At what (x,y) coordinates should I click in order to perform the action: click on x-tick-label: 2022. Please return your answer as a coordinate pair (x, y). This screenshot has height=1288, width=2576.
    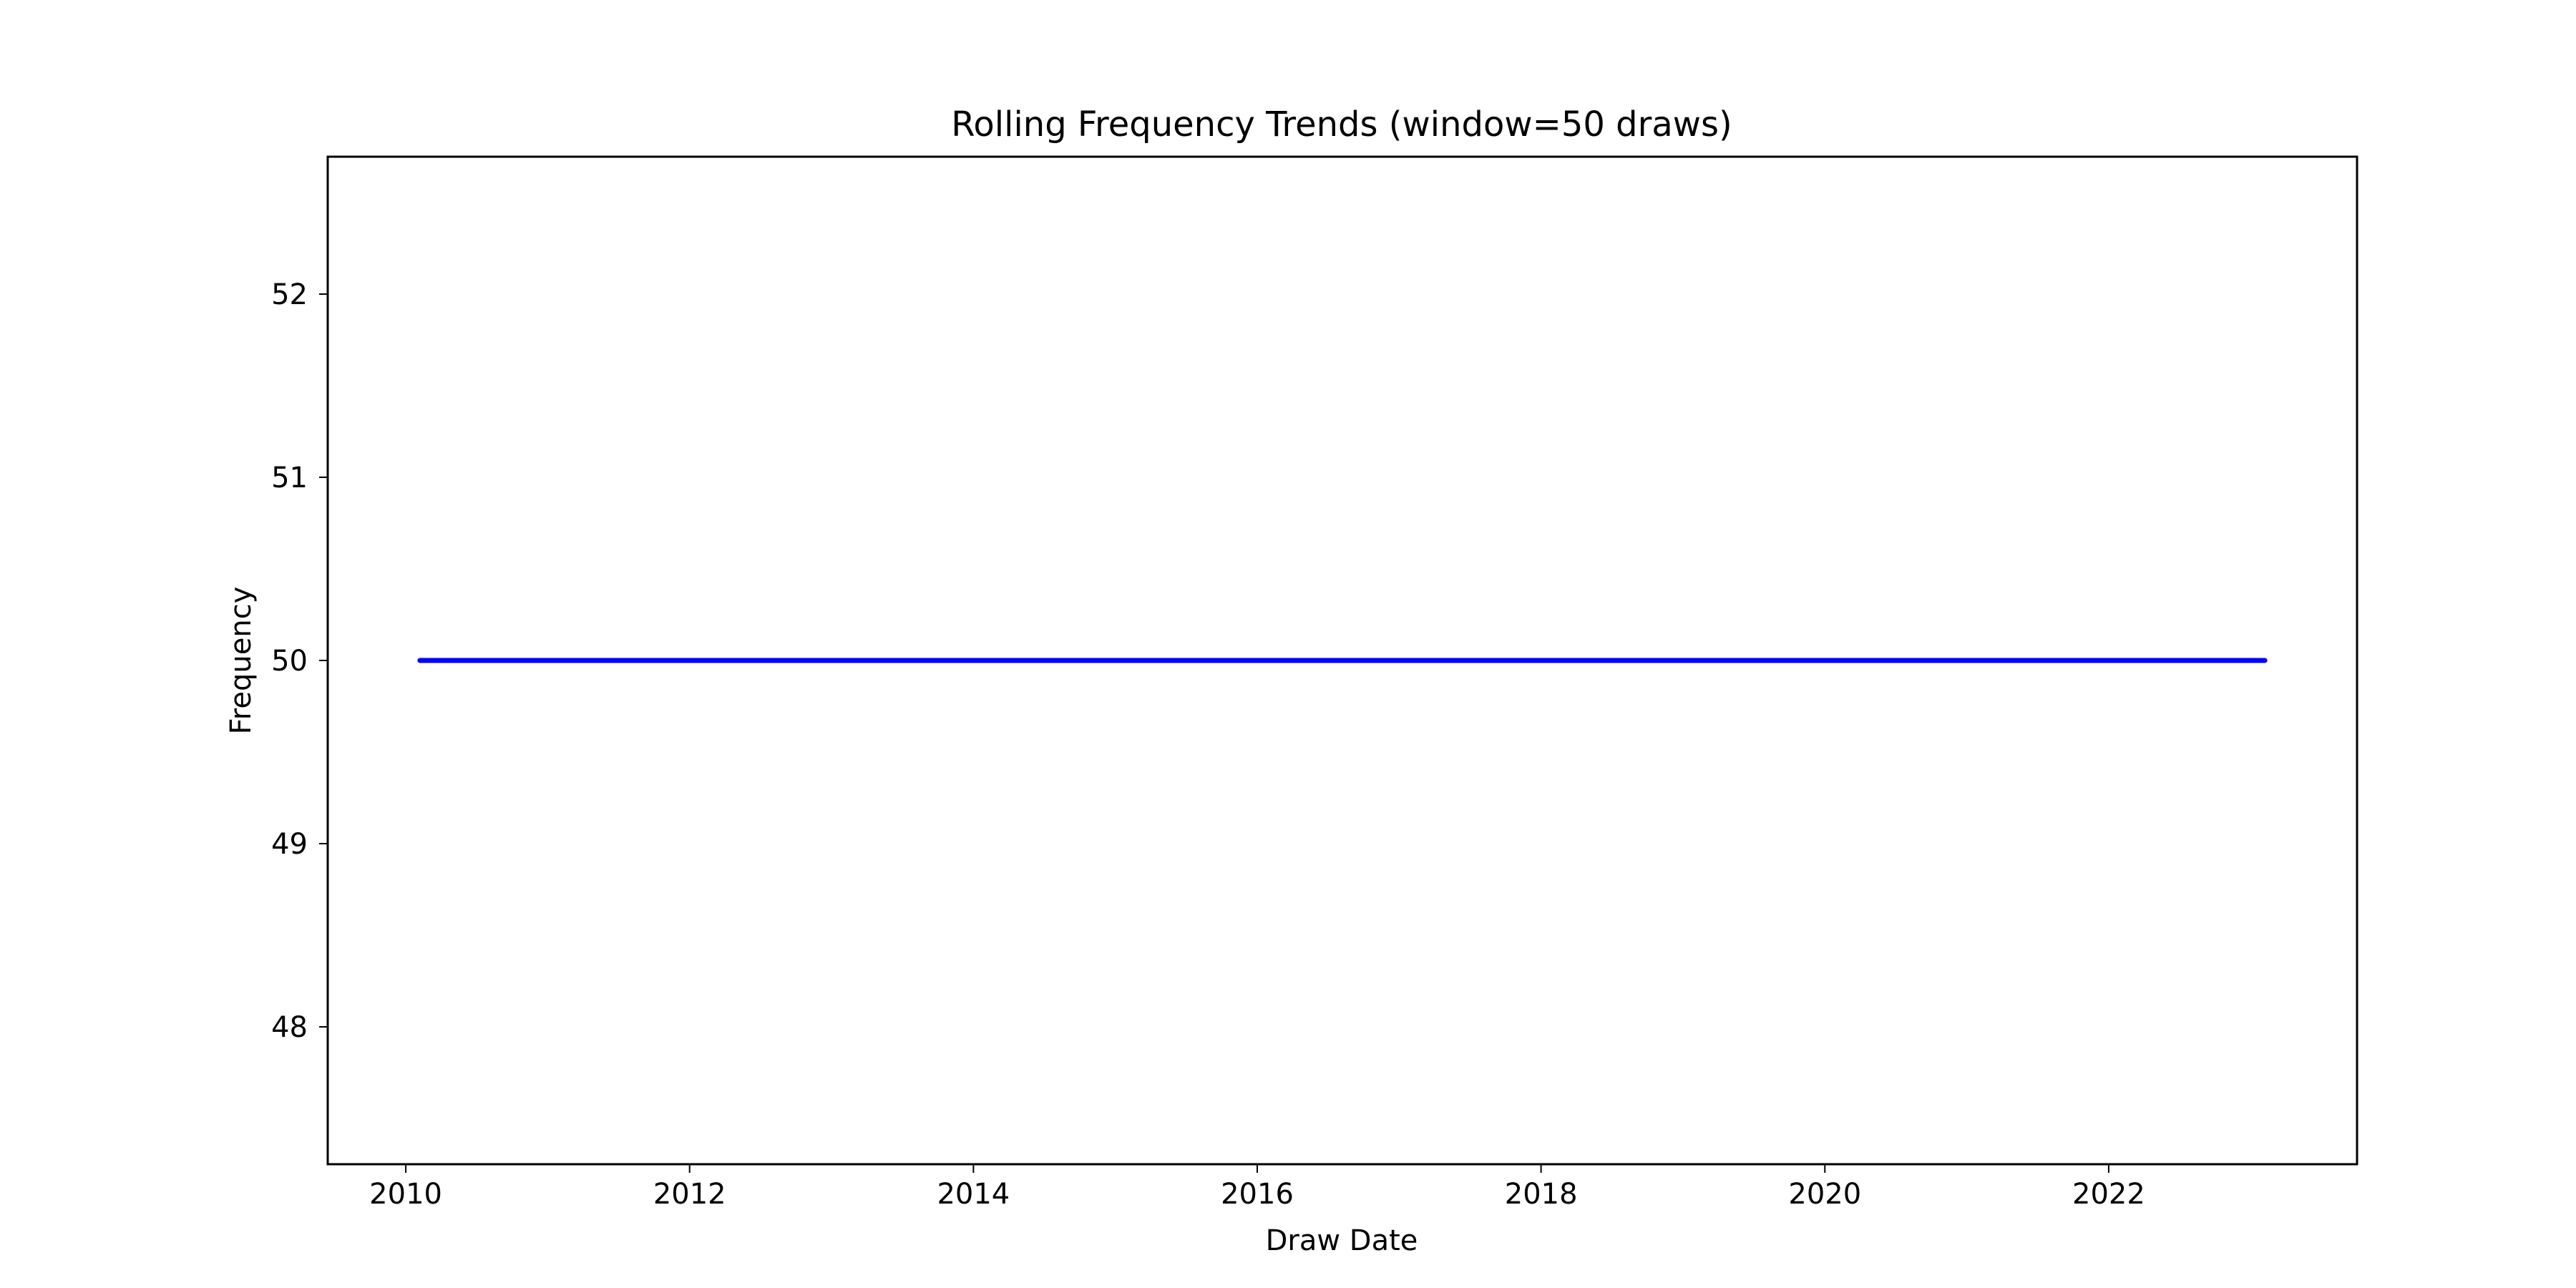
    Looking at the image, I should click on (2108, 1194).